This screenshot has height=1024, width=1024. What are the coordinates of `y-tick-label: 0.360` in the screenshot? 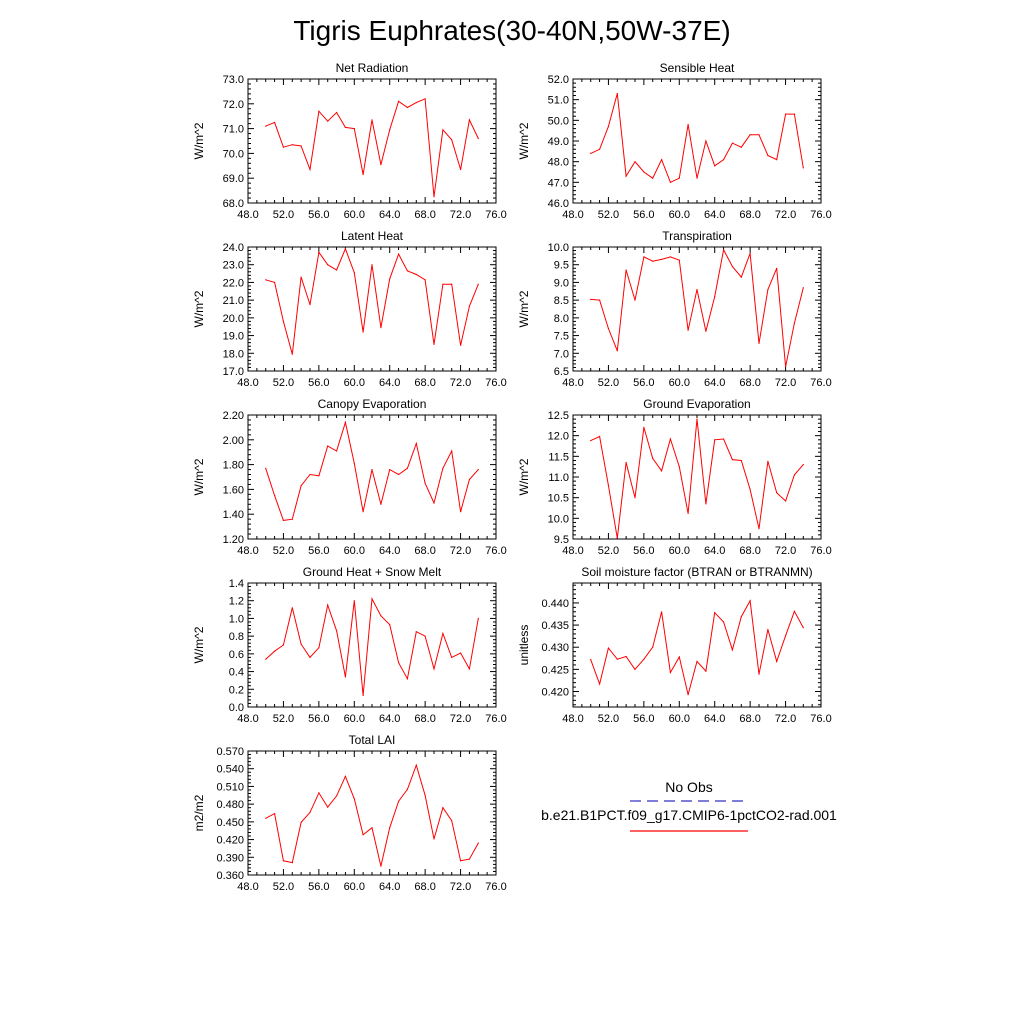 It's located at (230, 876).